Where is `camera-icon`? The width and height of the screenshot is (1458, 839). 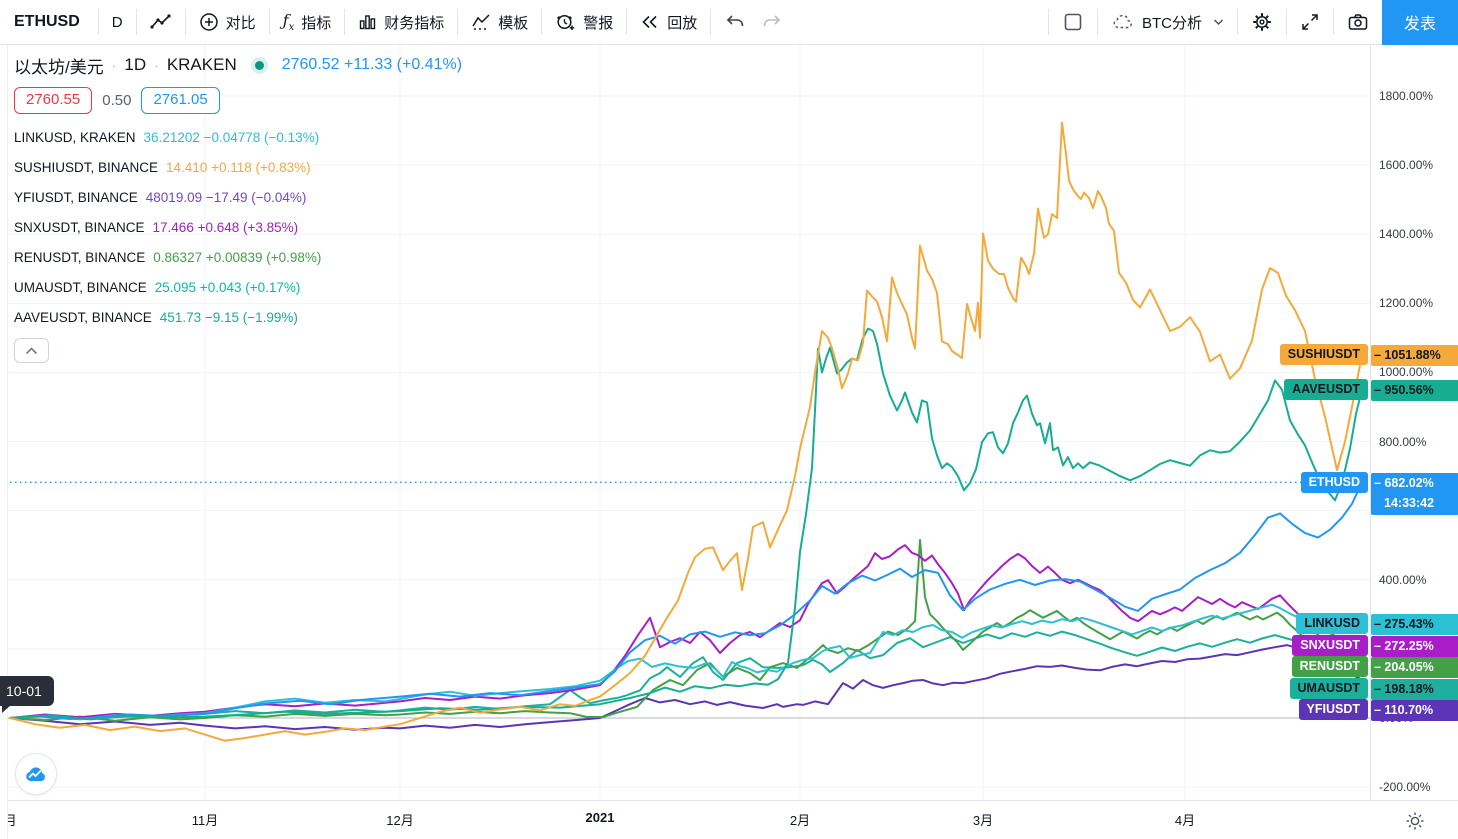 camera-icon is located at coordinates (1358, 22).